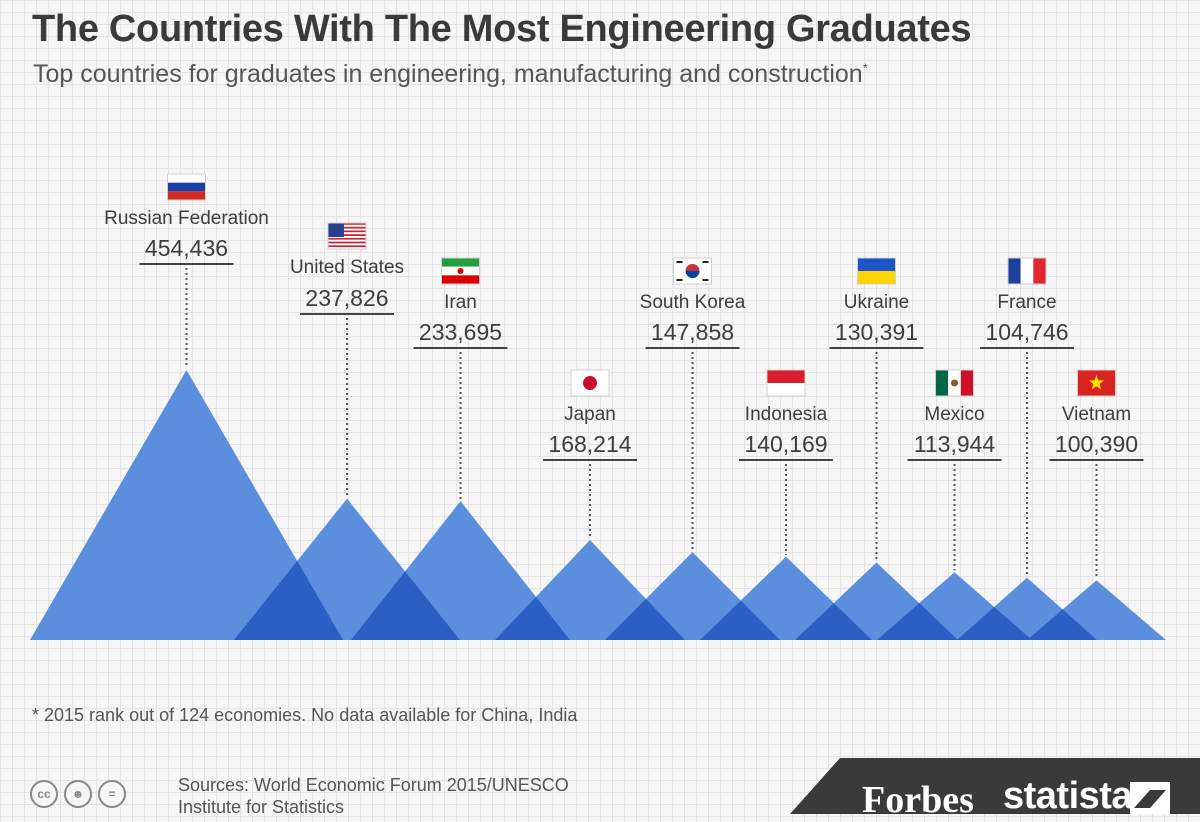 The height and width of the screenshot is (822, 1200). What do you see at coordinates (590, 383) in the screenshot?
I see `japan-flag-icon` at bounding box center [590, 383].